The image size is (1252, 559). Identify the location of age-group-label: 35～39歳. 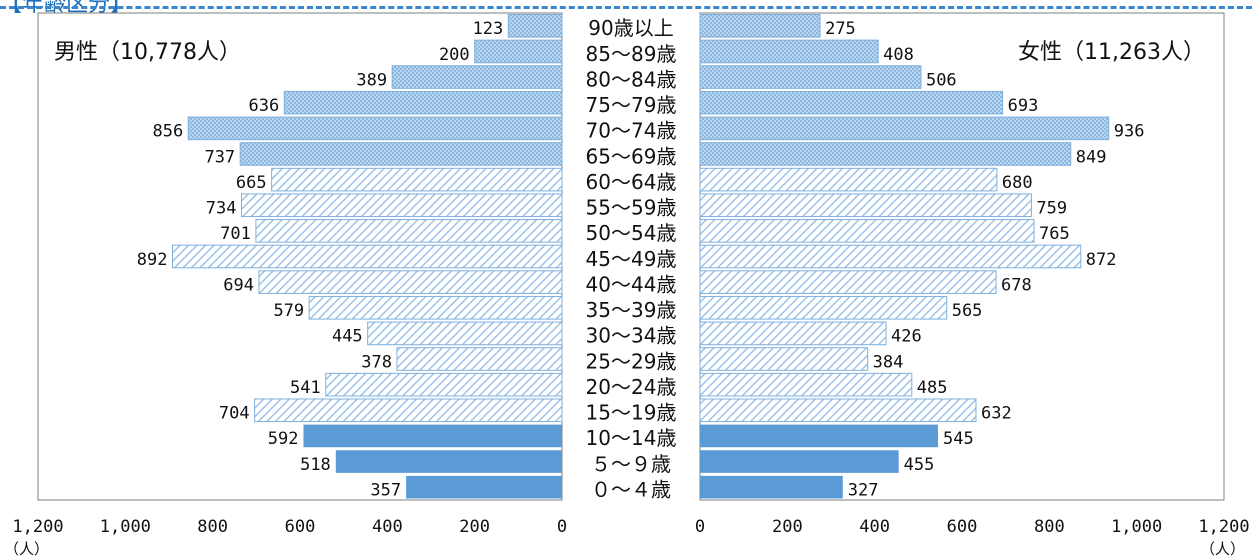
(631, 310).